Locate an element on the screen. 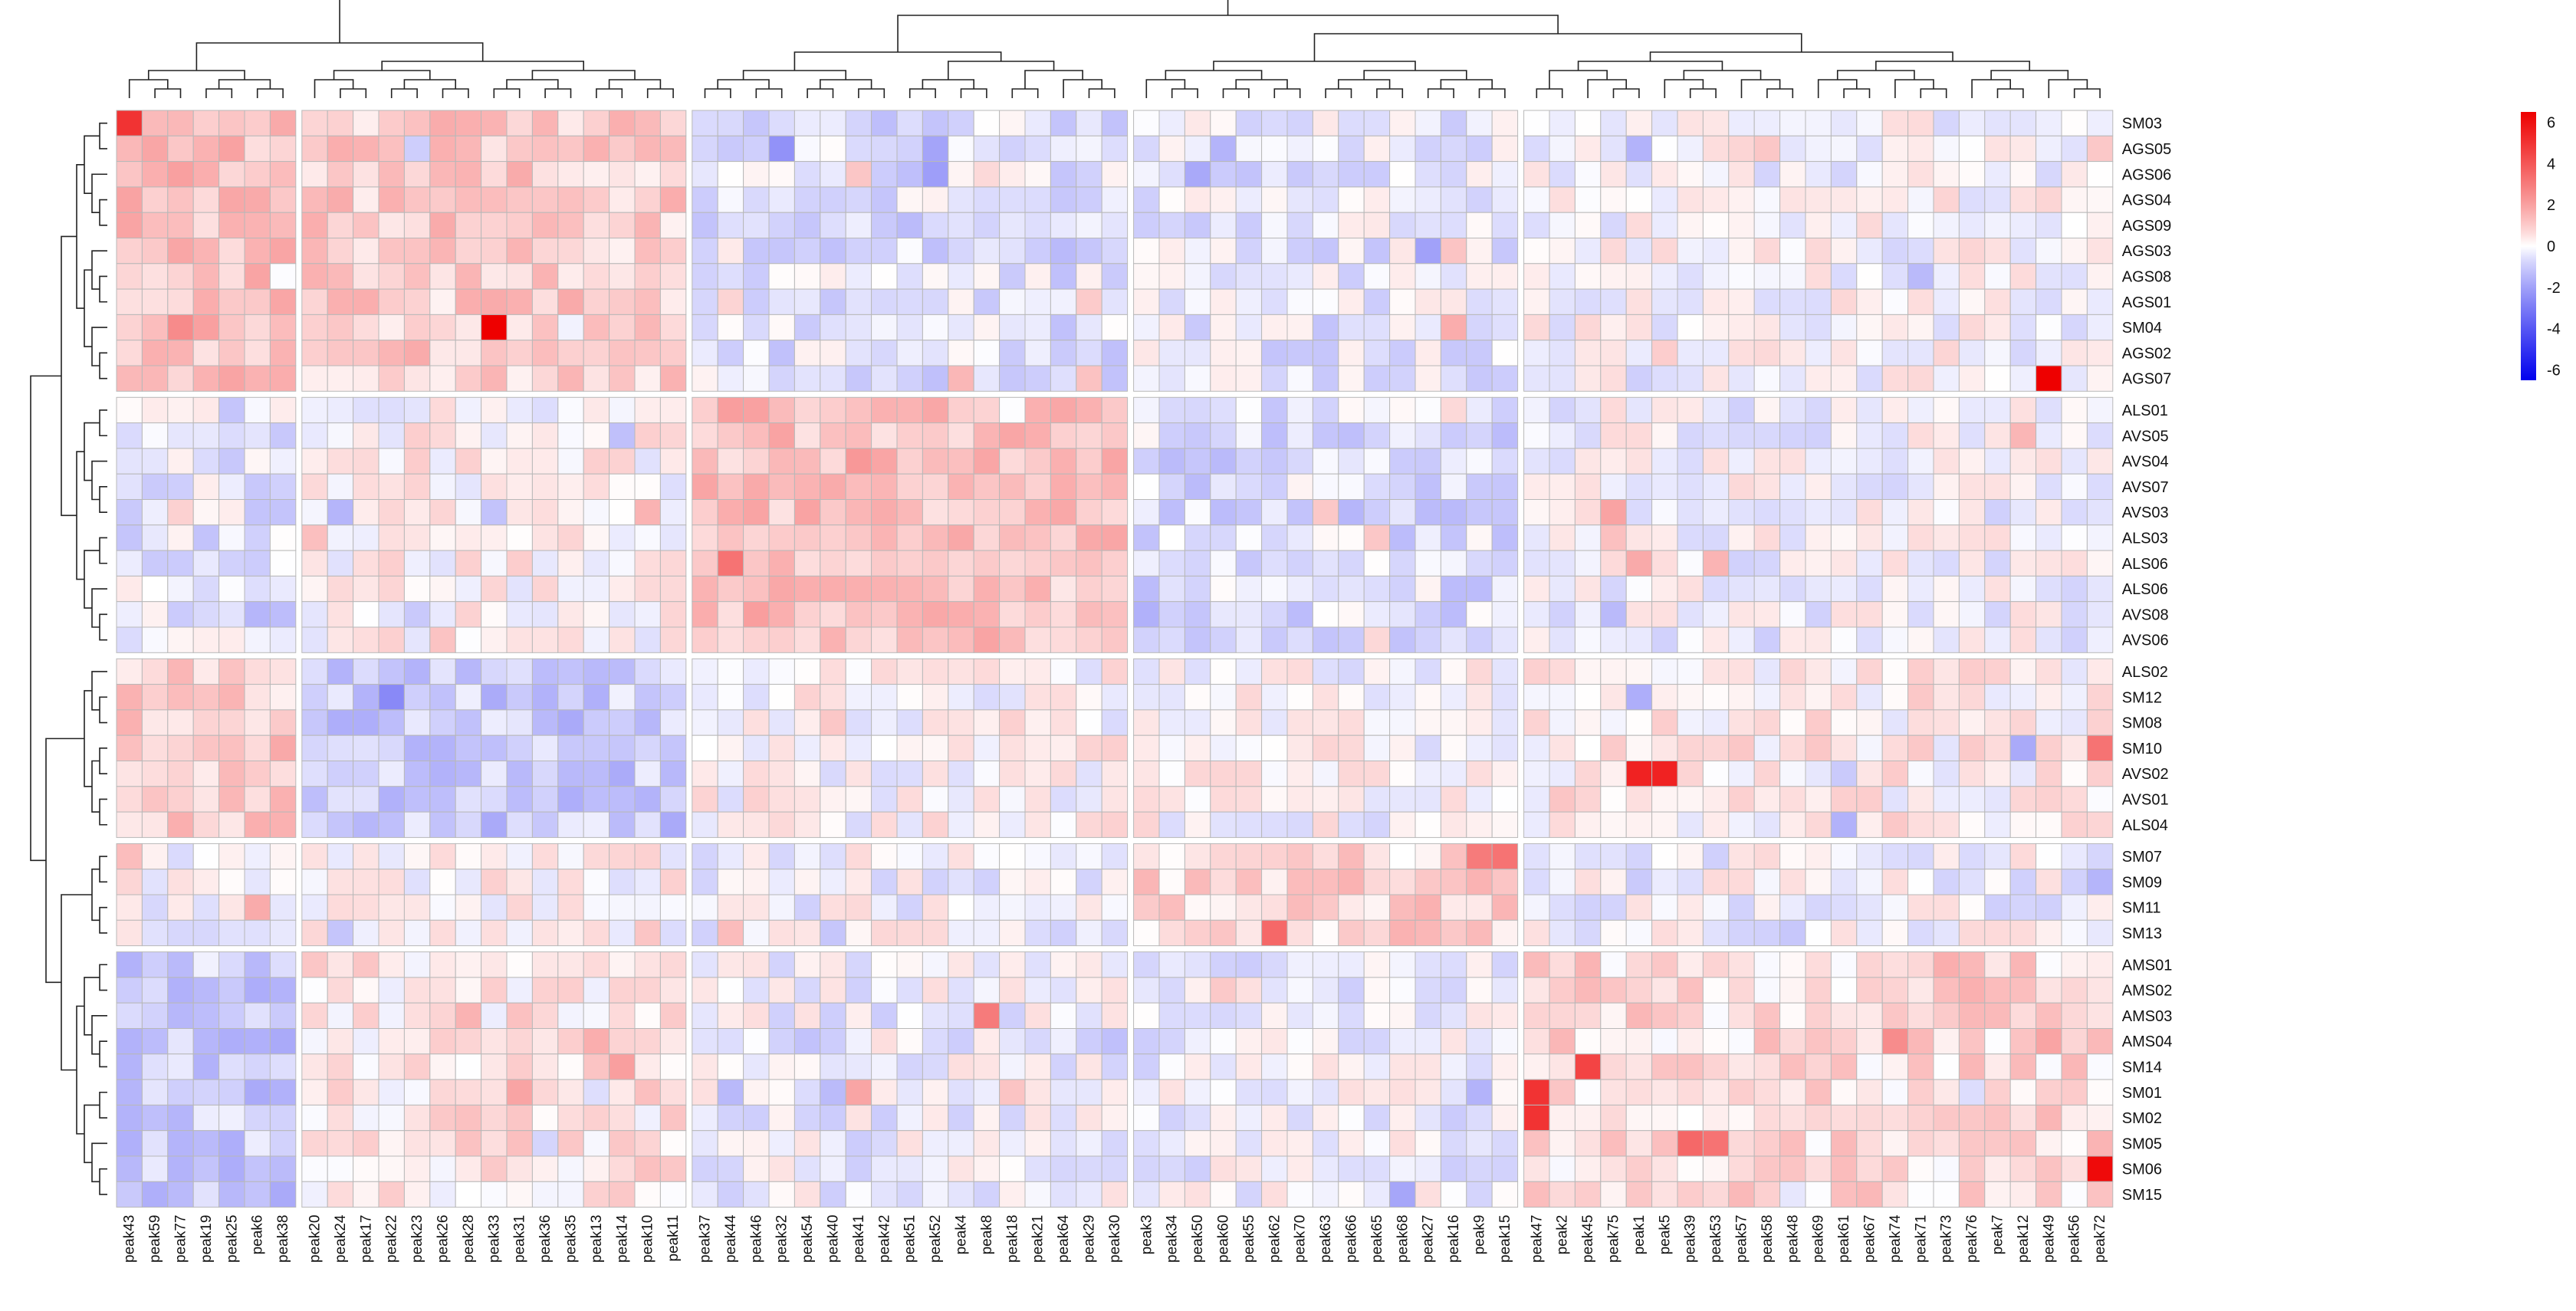  column-label: peak50 is located at coordinates (1198, 1239).